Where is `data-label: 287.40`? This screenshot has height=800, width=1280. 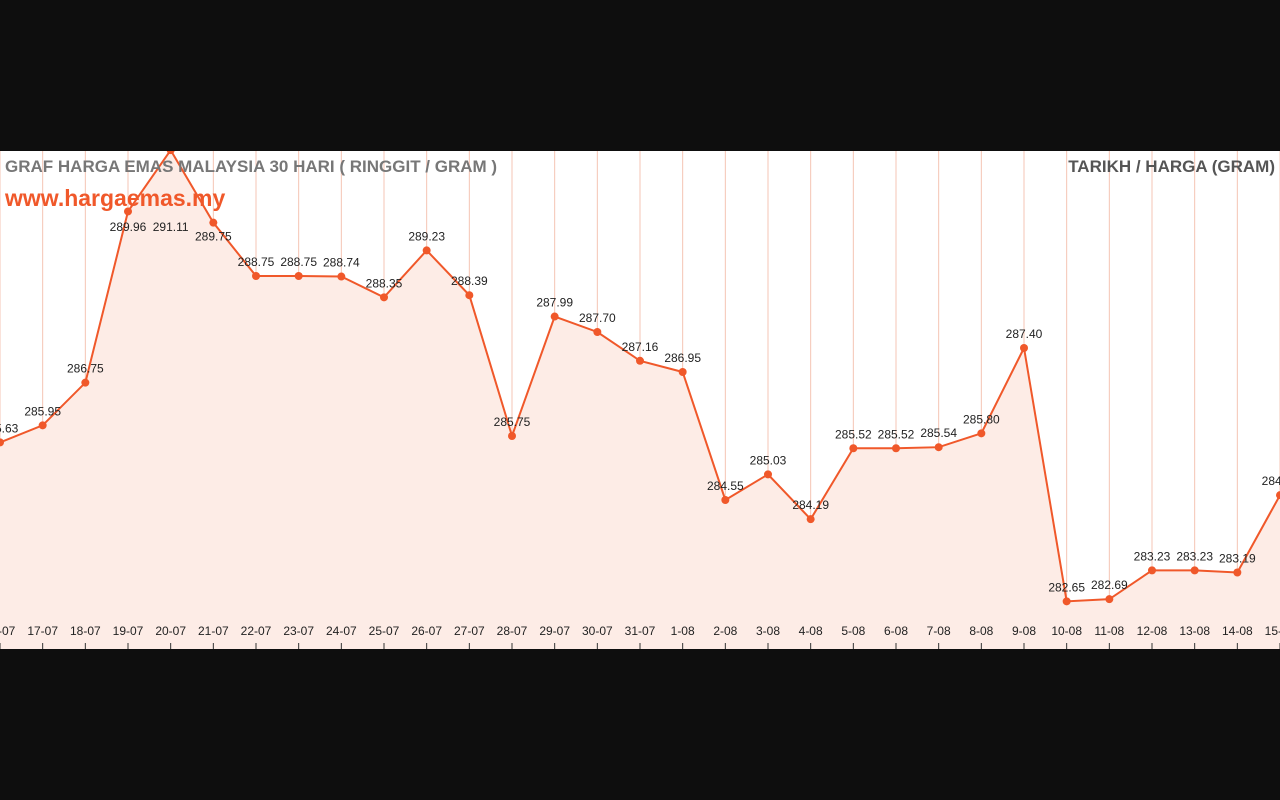 data-label: 287.40 is located at coordinates (1024, 334).